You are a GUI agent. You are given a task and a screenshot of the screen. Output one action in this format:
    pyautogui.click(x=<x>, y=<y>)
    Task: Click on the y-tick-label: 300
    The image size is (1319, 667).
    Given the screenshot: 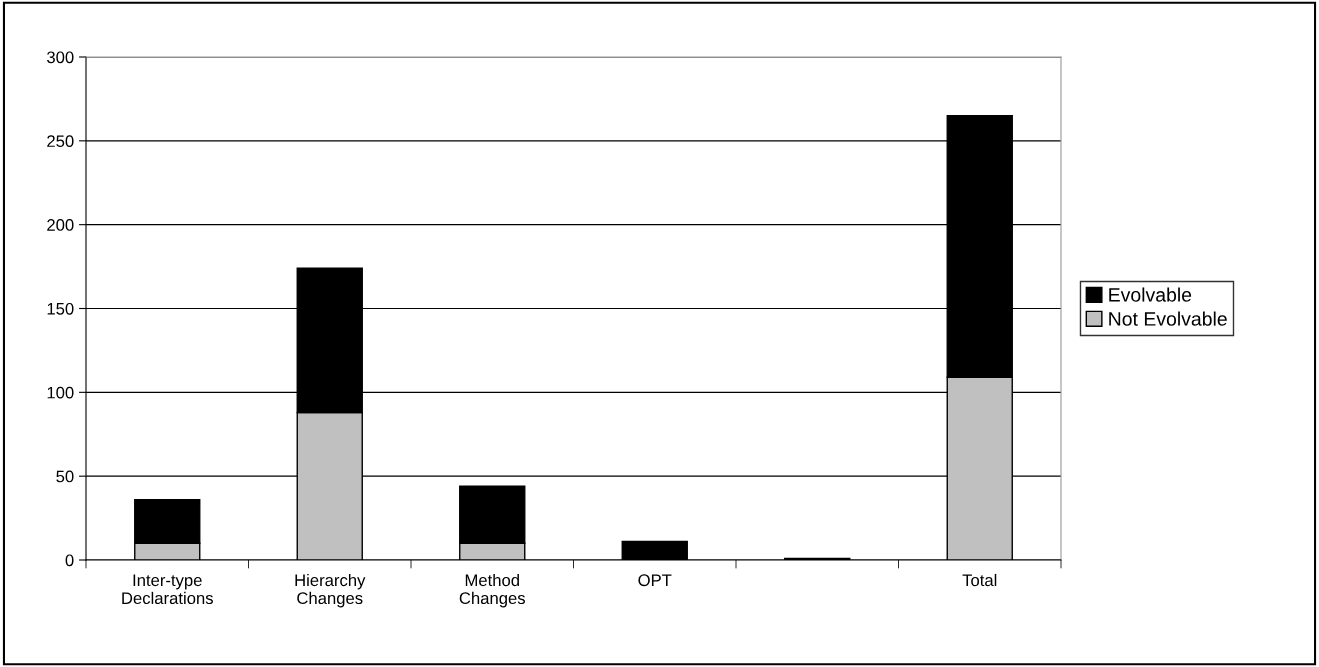 What is the action you would take?
    pyautogui.click(x=60, y=57)
    